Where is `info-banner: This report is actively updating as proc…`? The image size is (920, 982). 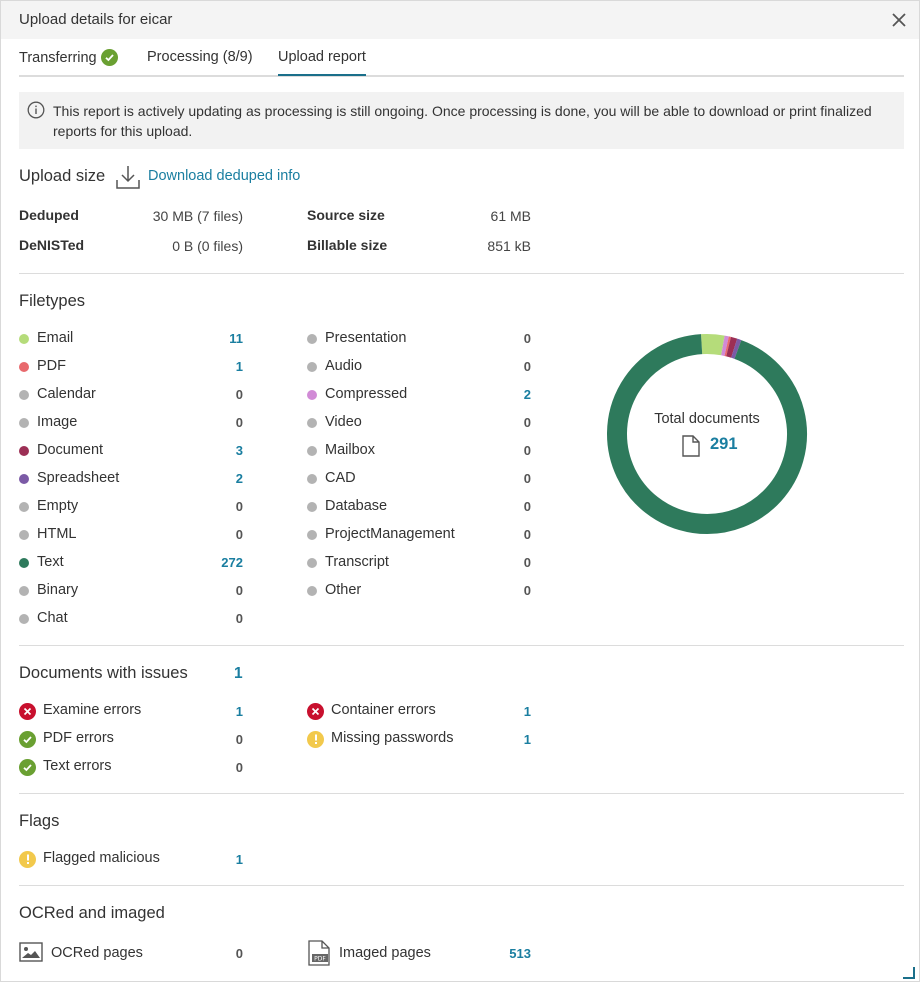
info-banner: This report is actively updating as proc… is located at coordinates (461, 120).